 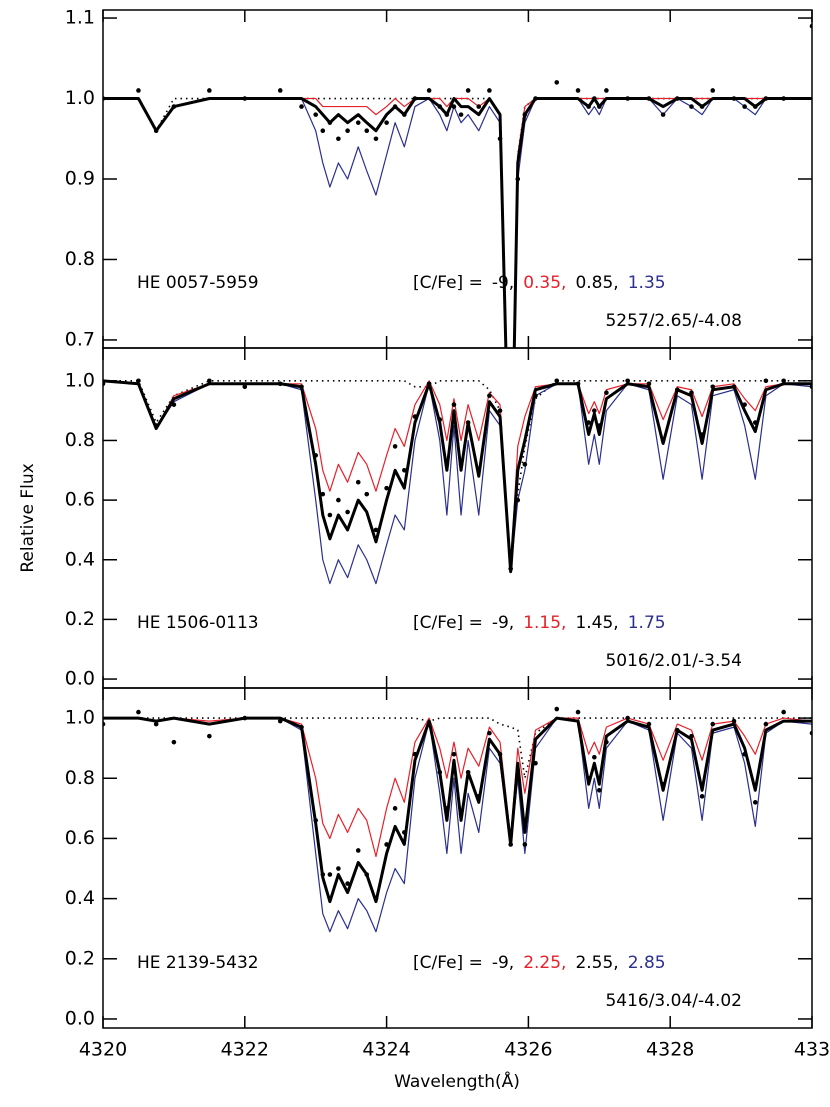 What do you see at coordinates (80, 500) in the screenshot?
I see `y-tick-label: 0.6` at bounding box center [80, 500].